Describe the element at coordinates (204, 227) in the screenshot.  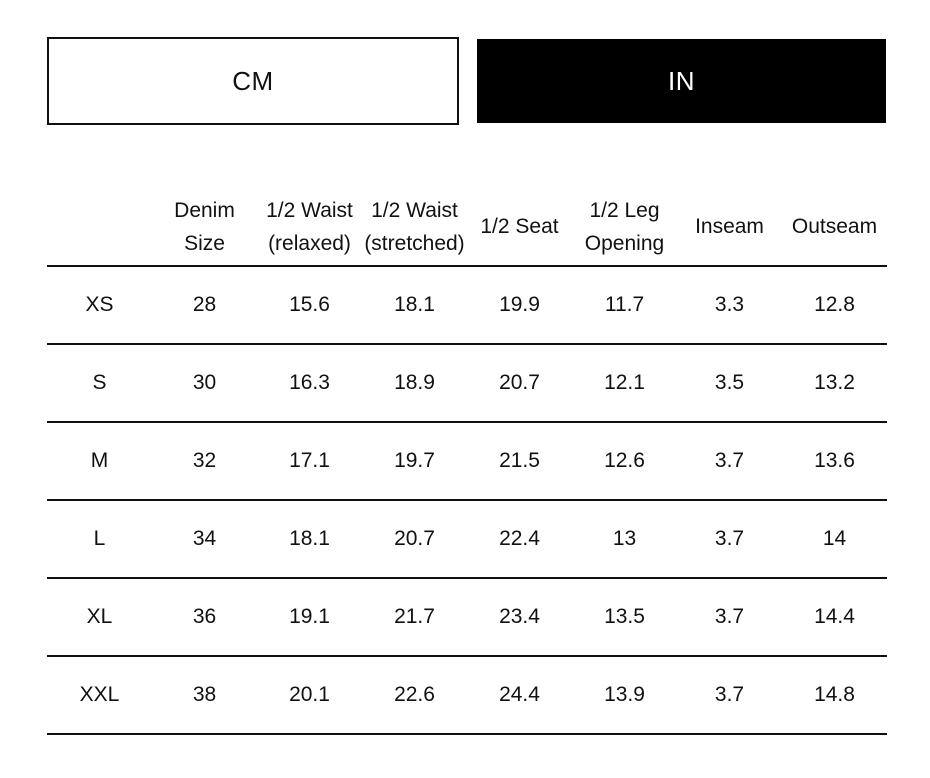
I see `header-denim-size: Denim Size` at that location.